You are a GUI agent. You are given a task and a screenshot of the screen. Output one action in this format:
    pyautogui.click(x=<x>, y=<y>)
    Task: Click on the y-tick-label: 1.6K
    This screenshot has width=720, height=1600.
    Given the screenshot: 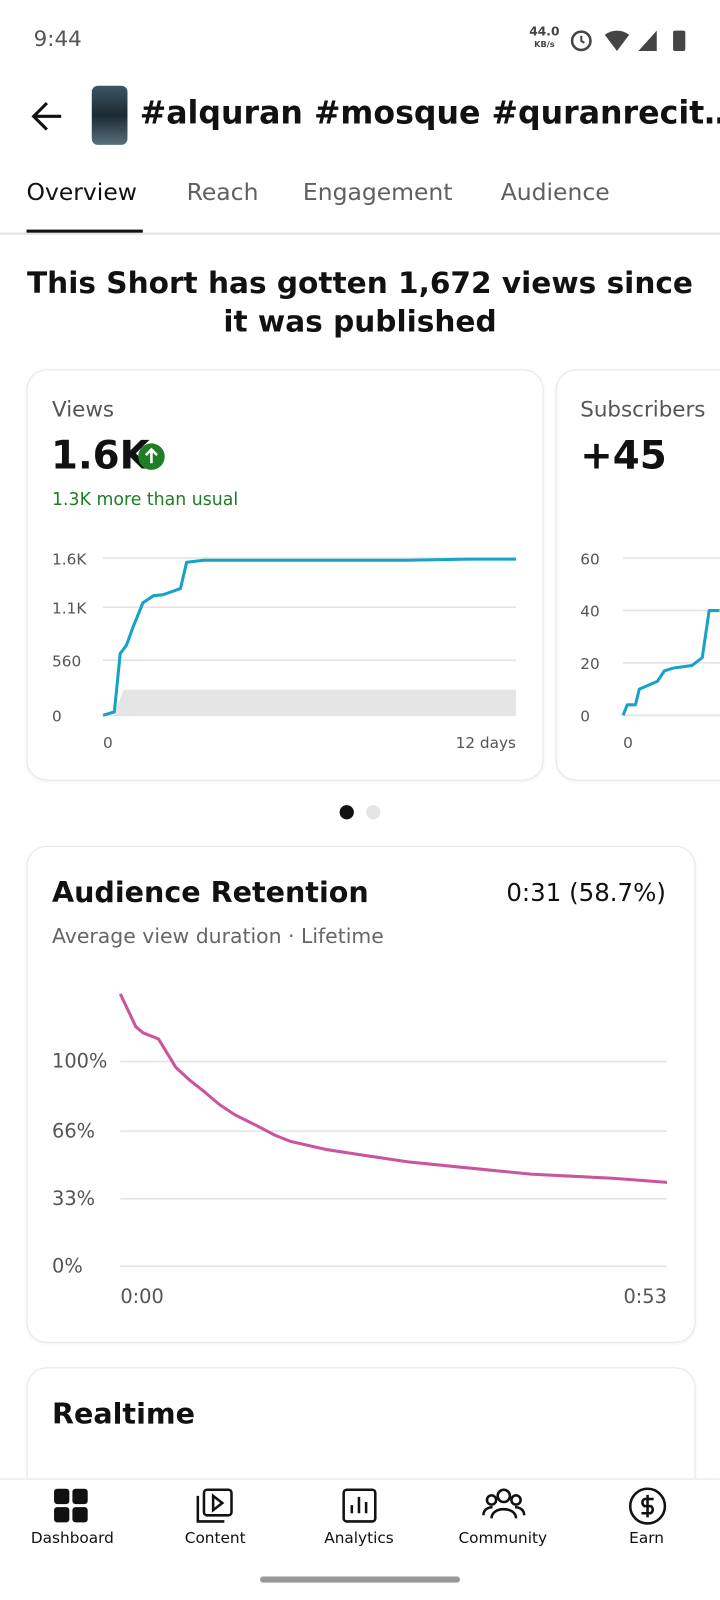 What is the action you would take?
    pyautogui.click(x=69, y=559)
    